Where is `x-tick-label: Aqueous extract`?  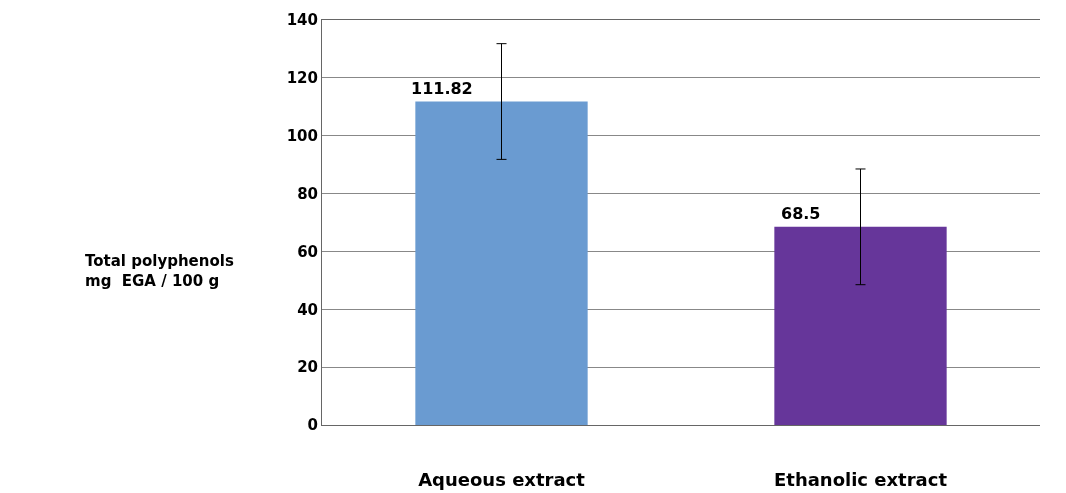 x-tick-label: Aqueous extract is located at coordinates (502, 479).